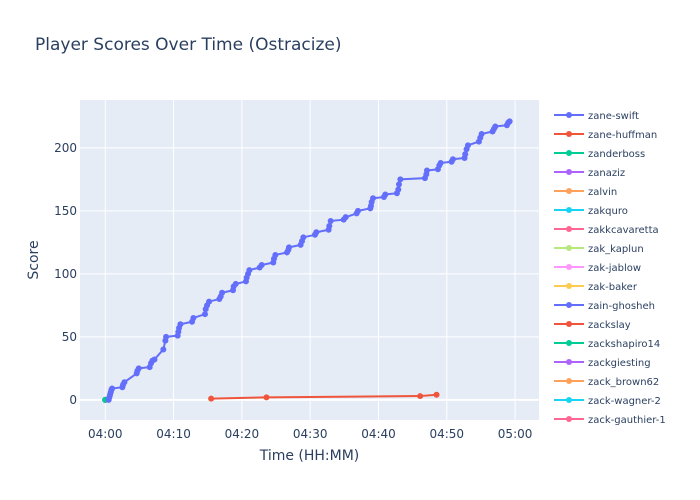 The width and height of the screenshot is (700, 500). I want to click on x-tick-label: 04:30, so click(310, 434).